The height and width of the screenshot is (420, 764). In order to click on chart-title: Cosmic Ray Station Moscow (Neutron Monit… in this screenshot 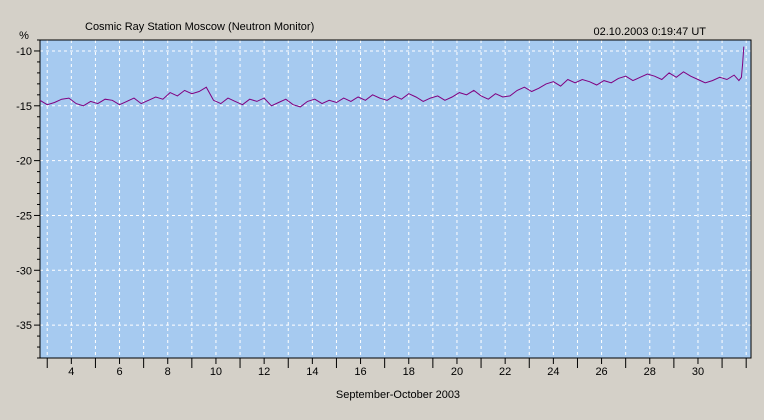, I will do `click(199, 27)`.